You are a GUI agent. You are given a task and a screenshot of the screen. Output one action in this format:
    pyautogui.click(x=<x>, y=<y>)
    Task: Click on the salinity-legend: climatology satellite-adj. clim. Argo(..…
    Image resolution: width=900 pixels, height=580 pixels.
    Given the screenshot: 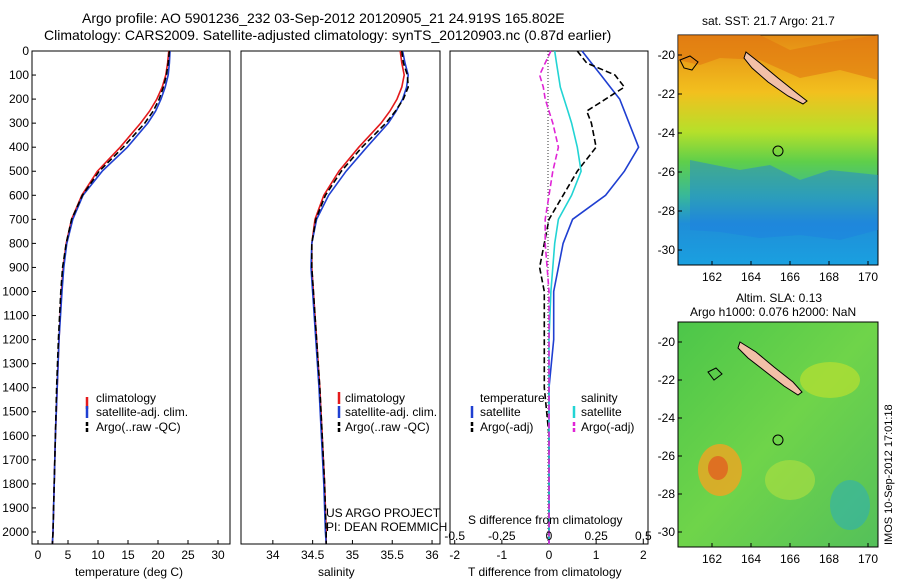 What is the action you would take?
    pyautogui.click(x=387, y=412)
    